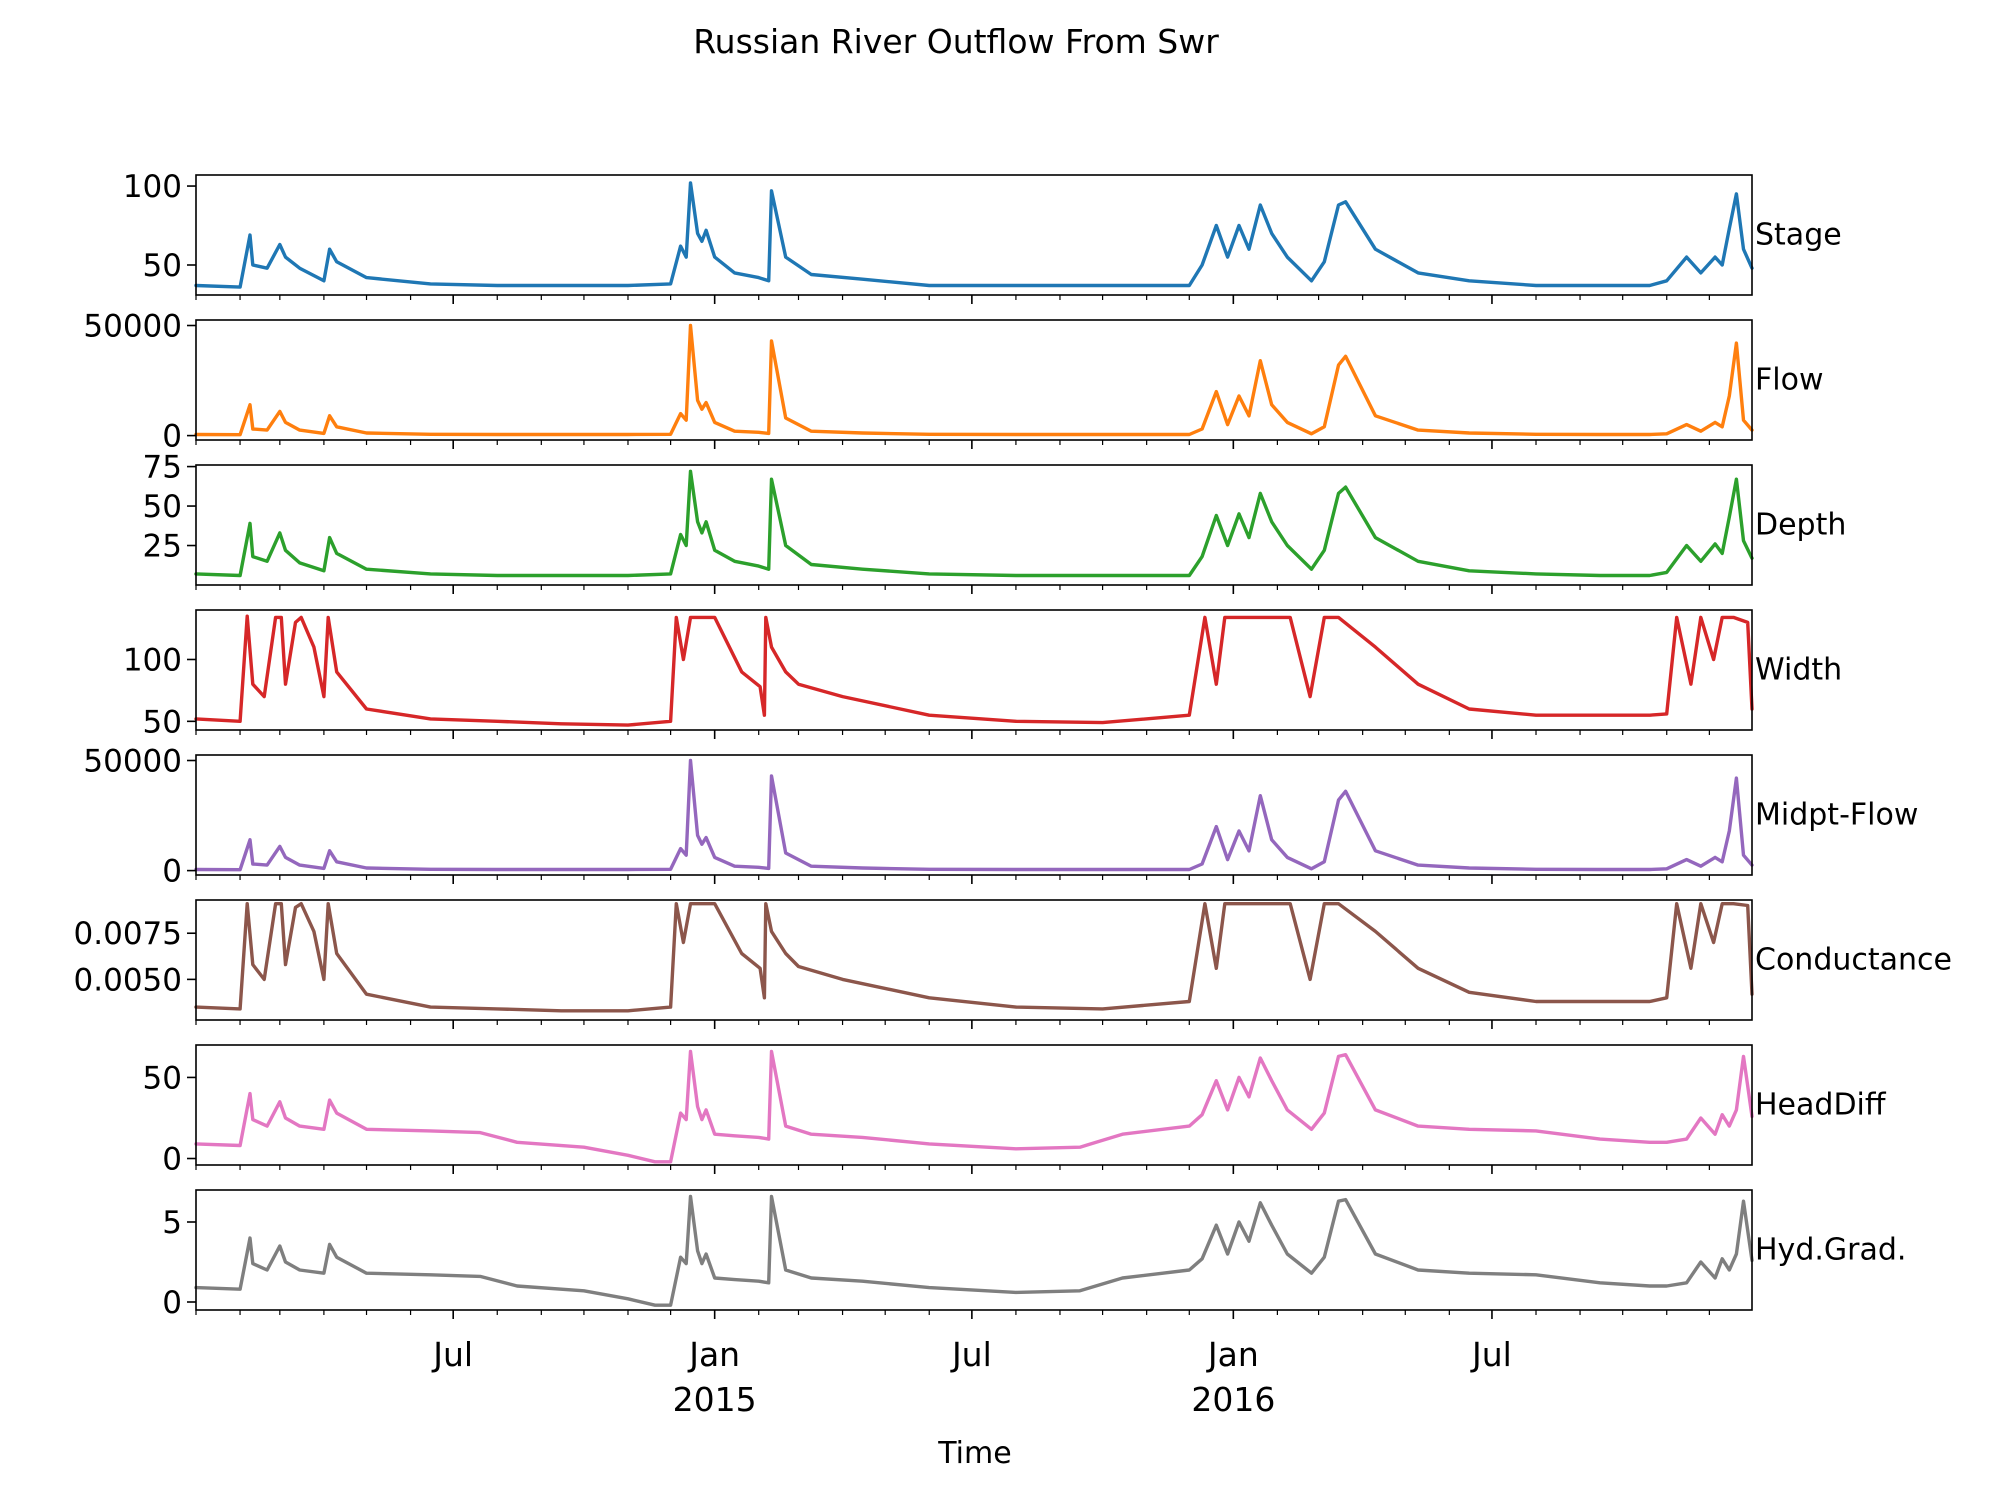  I want to click on y-tick-label: 5, so click(172, 1223).